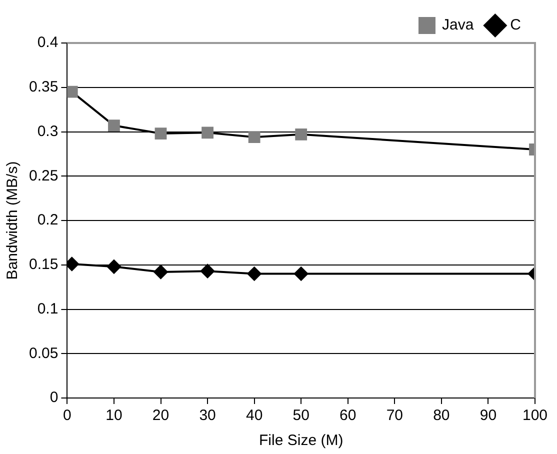  Describe the element at coordinates (394, 415) in the screenshot. I see `x-tick-label: 70` at that location.